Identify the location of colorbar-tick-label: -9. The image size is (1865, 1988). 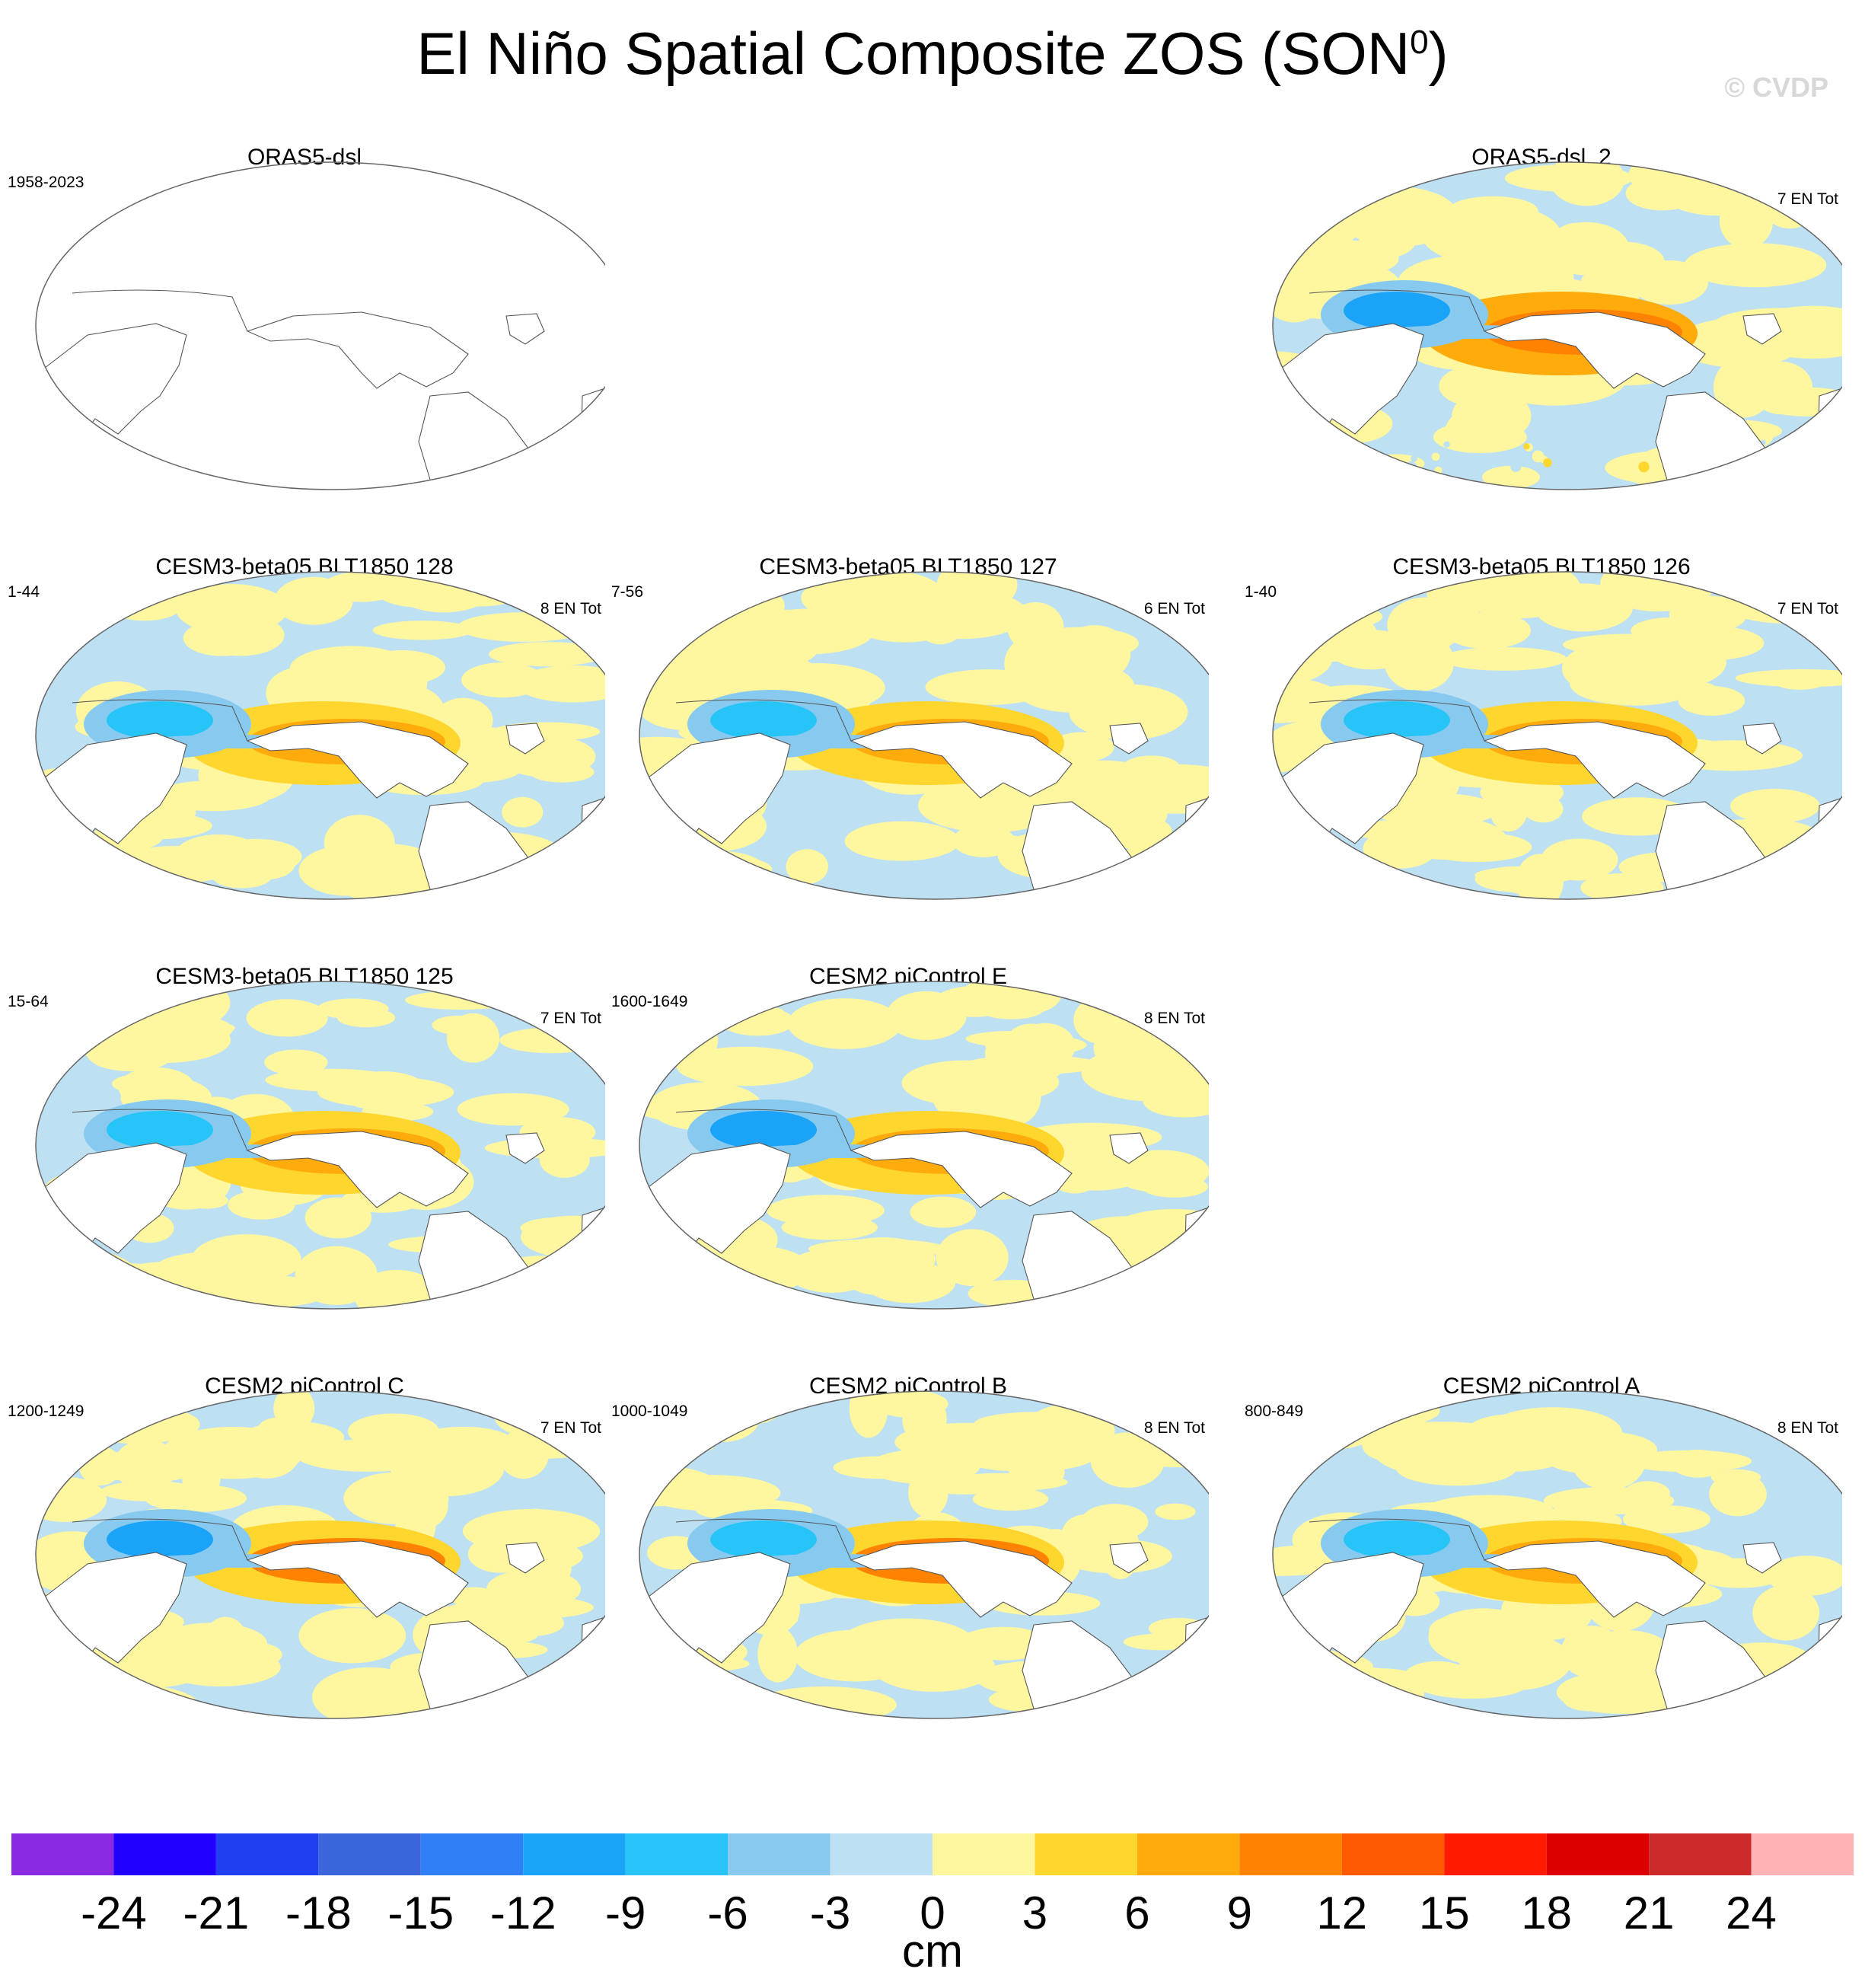
(625, 1913).